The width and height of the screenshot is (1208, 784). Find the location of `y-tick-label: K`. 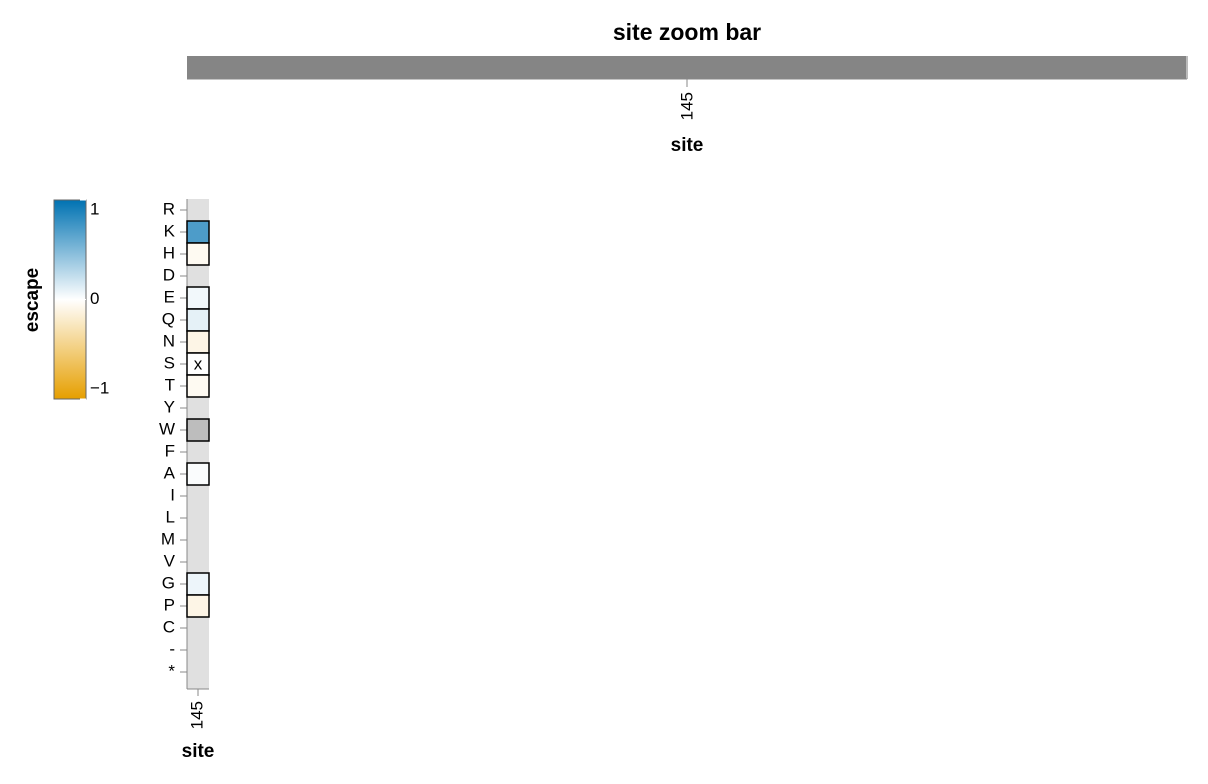

y-tick-label: K is located at coordinates (170, 230).